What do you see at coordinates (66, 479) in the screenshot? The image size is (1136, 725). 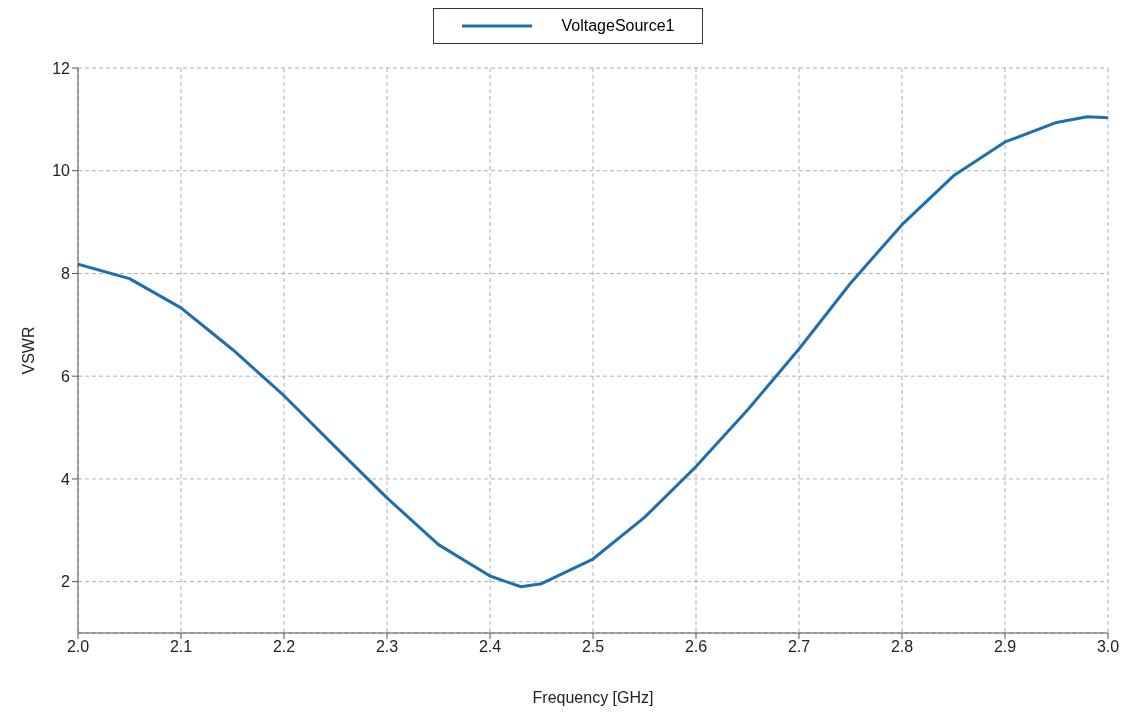 I see `y-tick-label: 4` at bounding box center [66, 479].